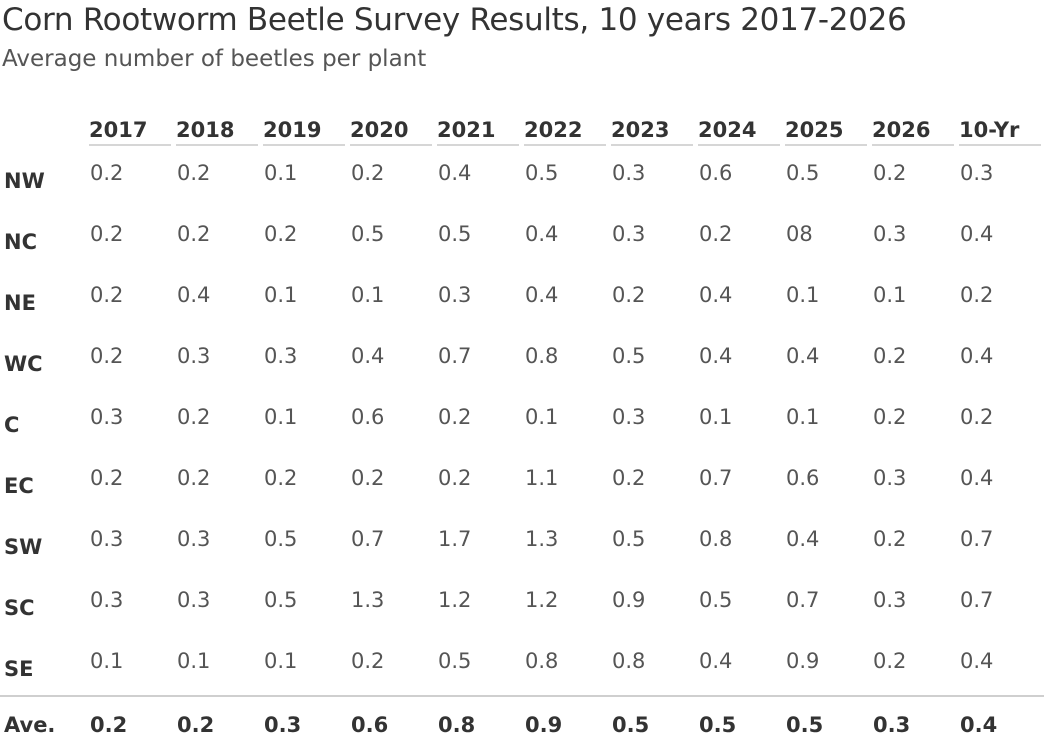  I want to click on table-footer: Ave. 0.2 0.2 0.3 0.6 0.8 0.9 0.5 0.5 0.5 0.3 0.4, so click(522, 724).